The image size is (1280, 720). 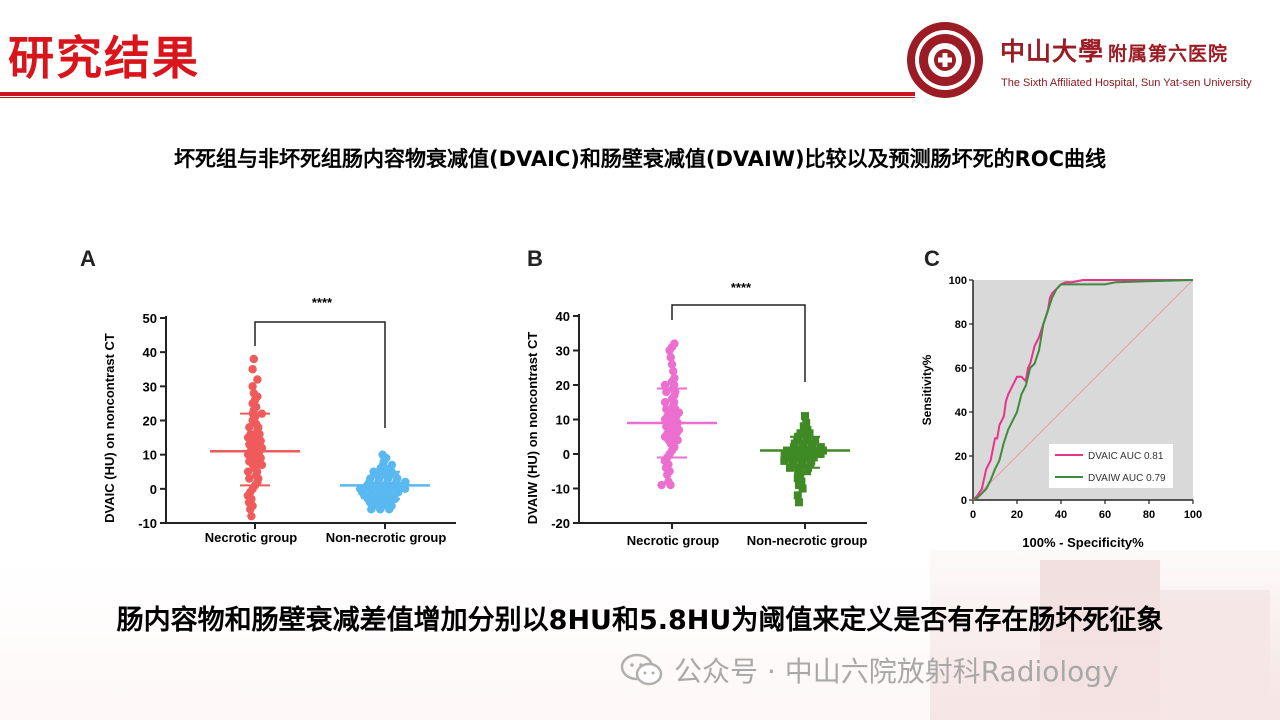 What do you see at coordinates (1017, 515) in the screenshot?
I see `x-tick-label: 20` at bounding box center [1017, 515].